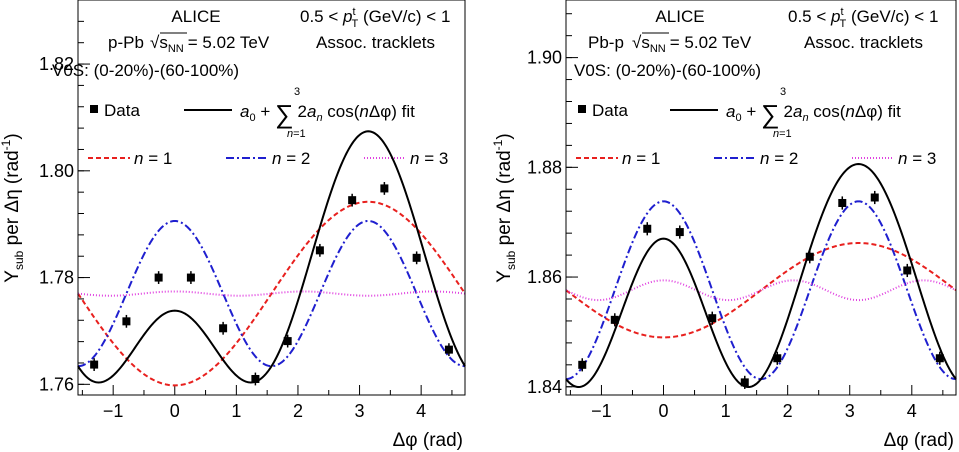  I want to click on system-label: Pb-p, so click(606, 42).